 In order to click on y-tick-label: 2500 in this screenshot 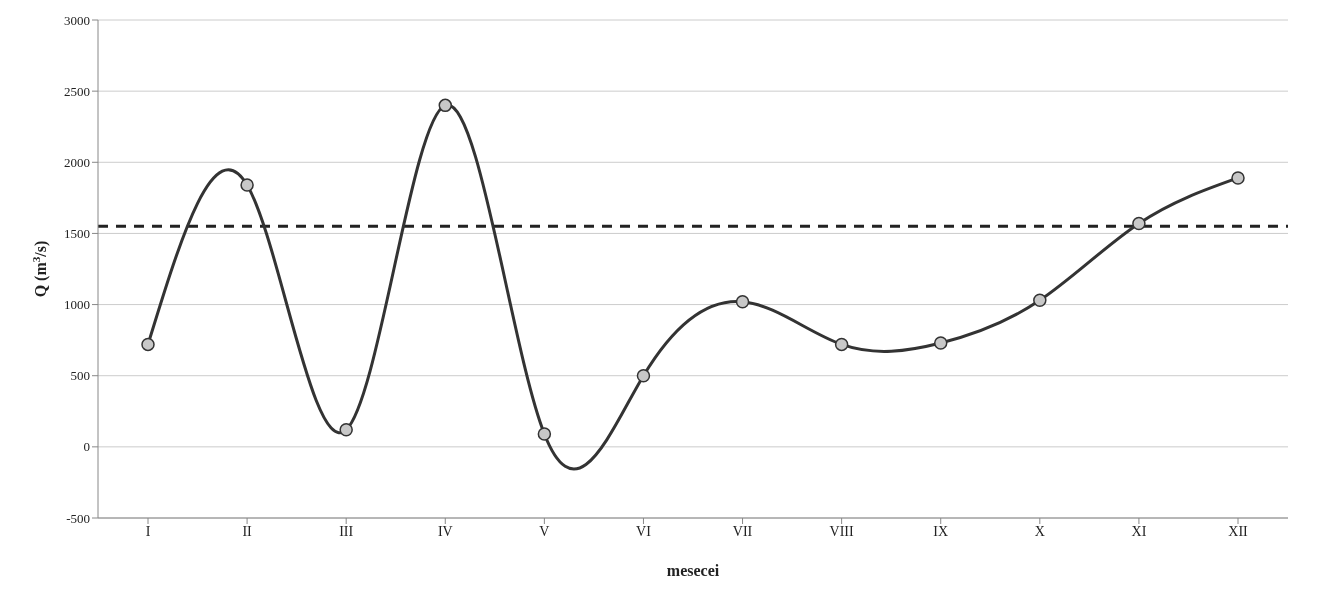, I will do `click(77, 91)`.